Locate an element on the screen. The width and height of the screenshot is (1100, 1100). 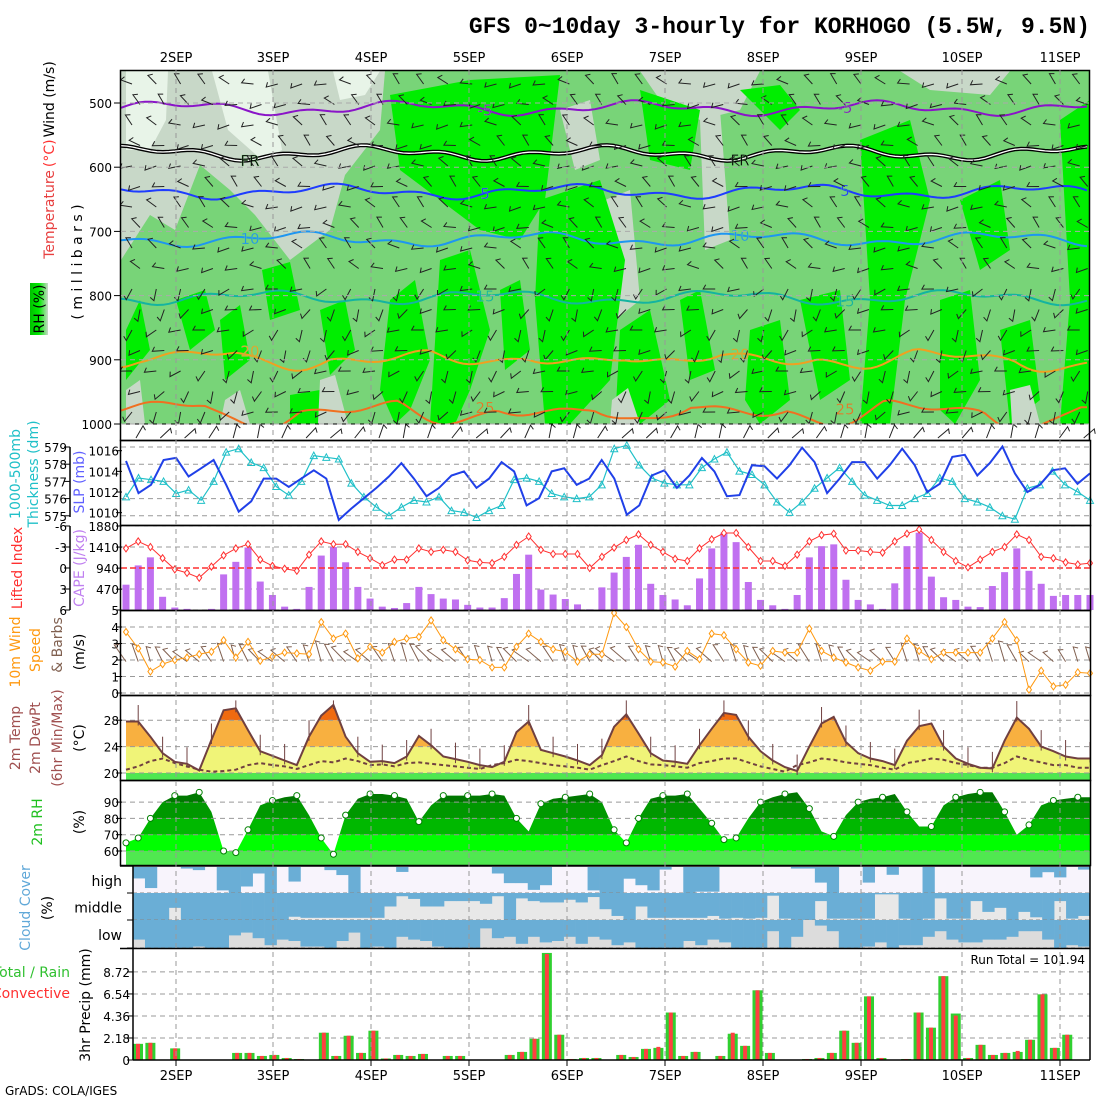
temp-label-1: 2m Temp is located at coordinates (16, 738).